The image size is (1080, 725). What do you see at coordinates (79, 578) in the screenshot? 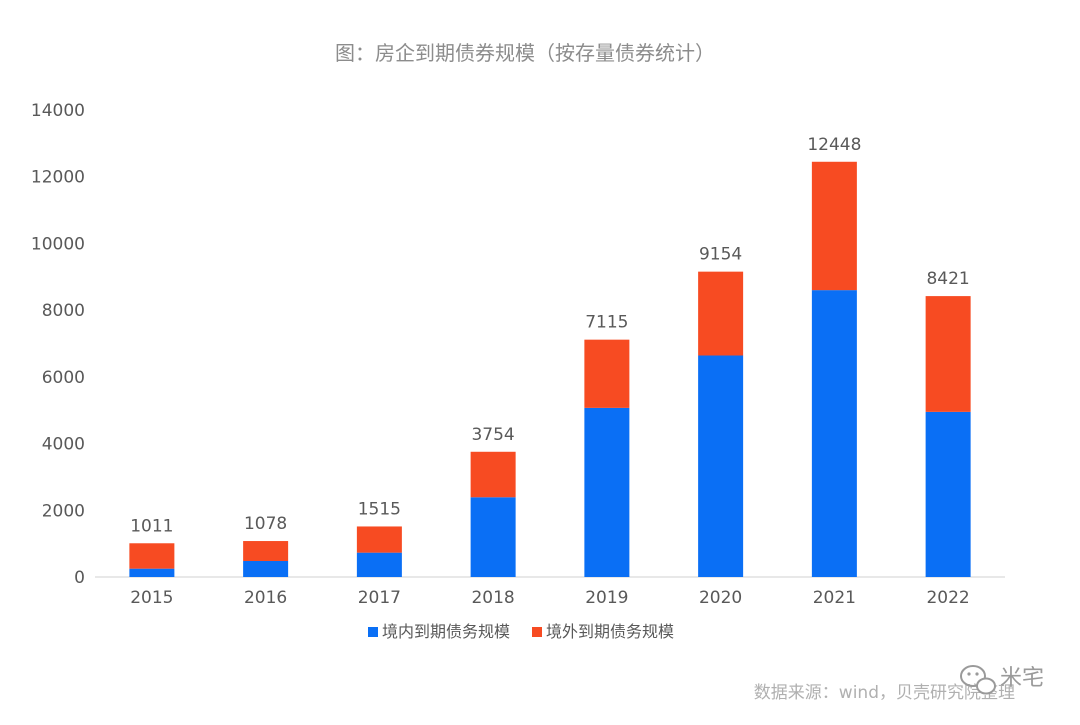
I see `y-tick-label: 0` at bounding box center [79, 578].